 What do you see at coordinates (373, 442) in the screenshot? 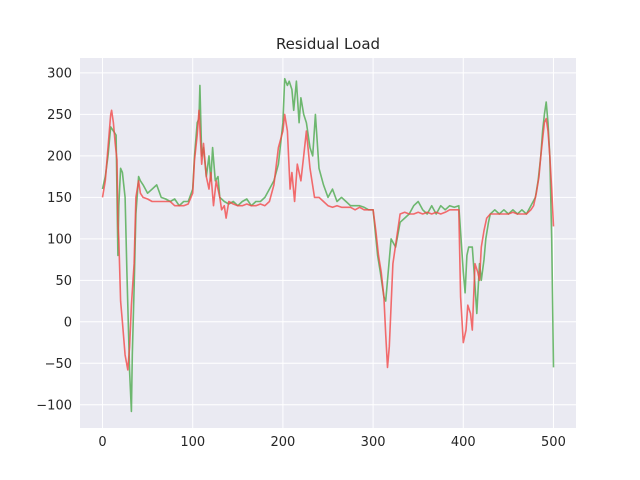
I see `x-tick-label: 300` at bounding box center [373, 442].